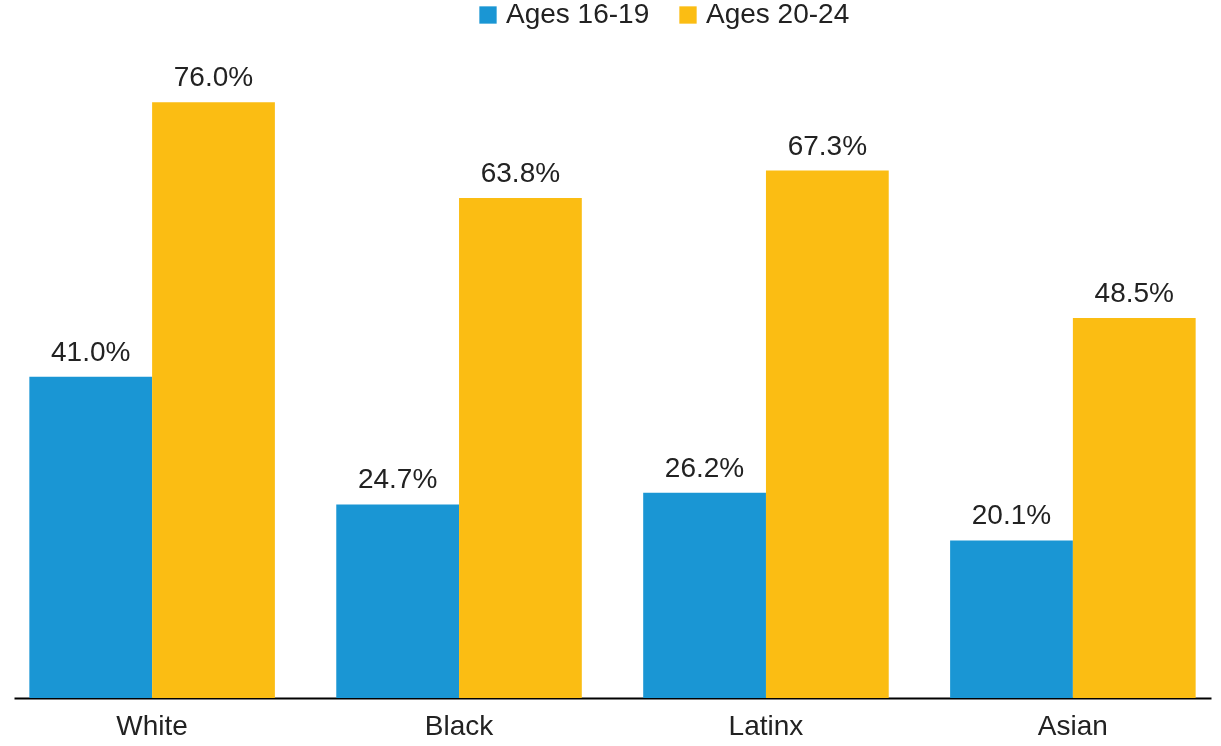 The image size is (1221, 746). What do you see at coordinates (704, 467) in the screenshot?
I see `data-label: 26.2%` at bounding box center [704, 467].